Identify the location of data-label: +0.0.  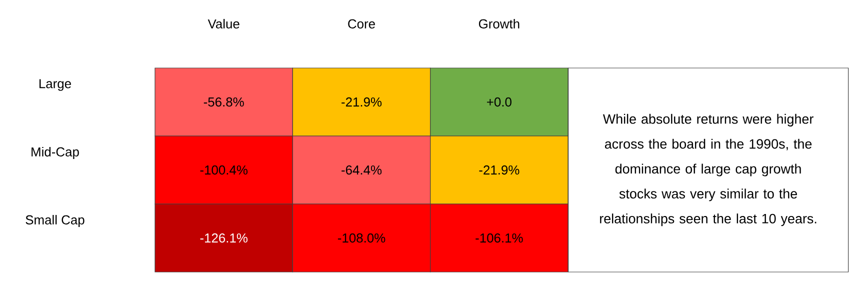
(499, 102).